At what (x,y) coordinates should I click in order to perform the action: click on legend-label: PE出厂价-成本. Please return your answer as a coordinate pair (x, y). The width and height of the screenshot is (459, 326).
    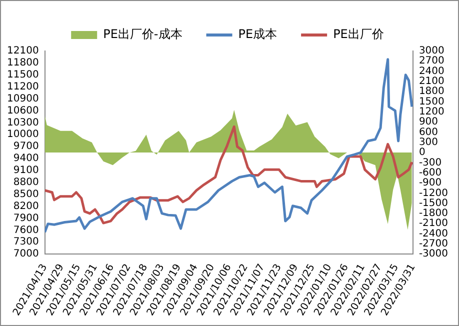
    Looking at the image, I should click on (142, 34).